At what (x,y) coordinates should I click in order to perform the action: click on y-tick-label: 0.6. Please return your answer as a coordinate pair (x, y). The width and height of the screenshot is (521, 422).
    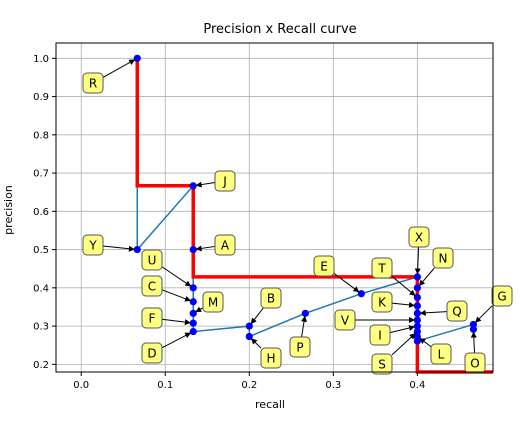
    Looking at the image, I should click on (41, 212).